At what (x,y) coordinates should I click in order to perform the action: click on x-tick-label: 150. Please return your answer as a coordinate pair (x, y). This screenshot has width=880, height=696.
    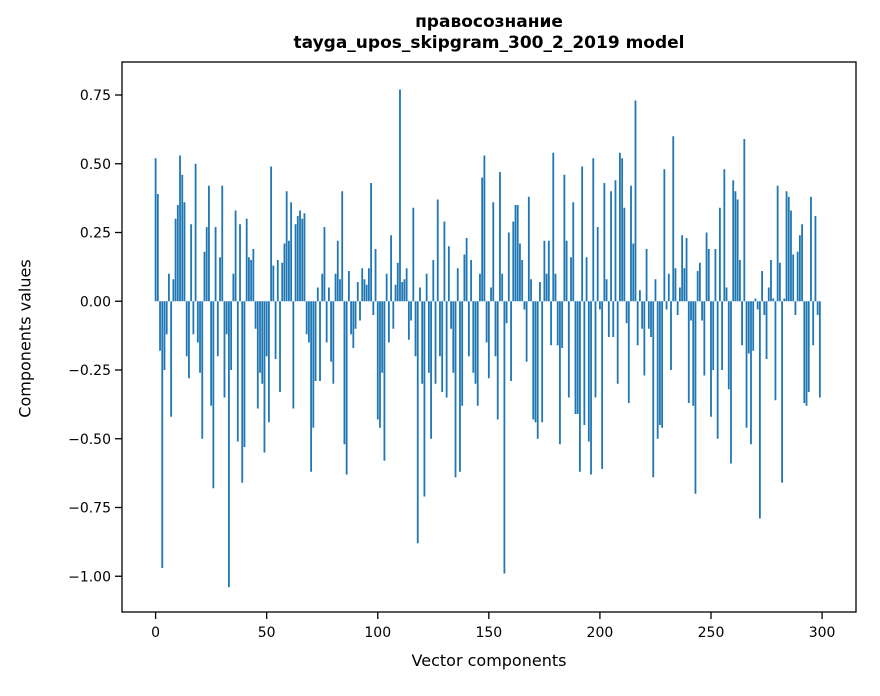
    Looking at the image, I should click on (488, 633).